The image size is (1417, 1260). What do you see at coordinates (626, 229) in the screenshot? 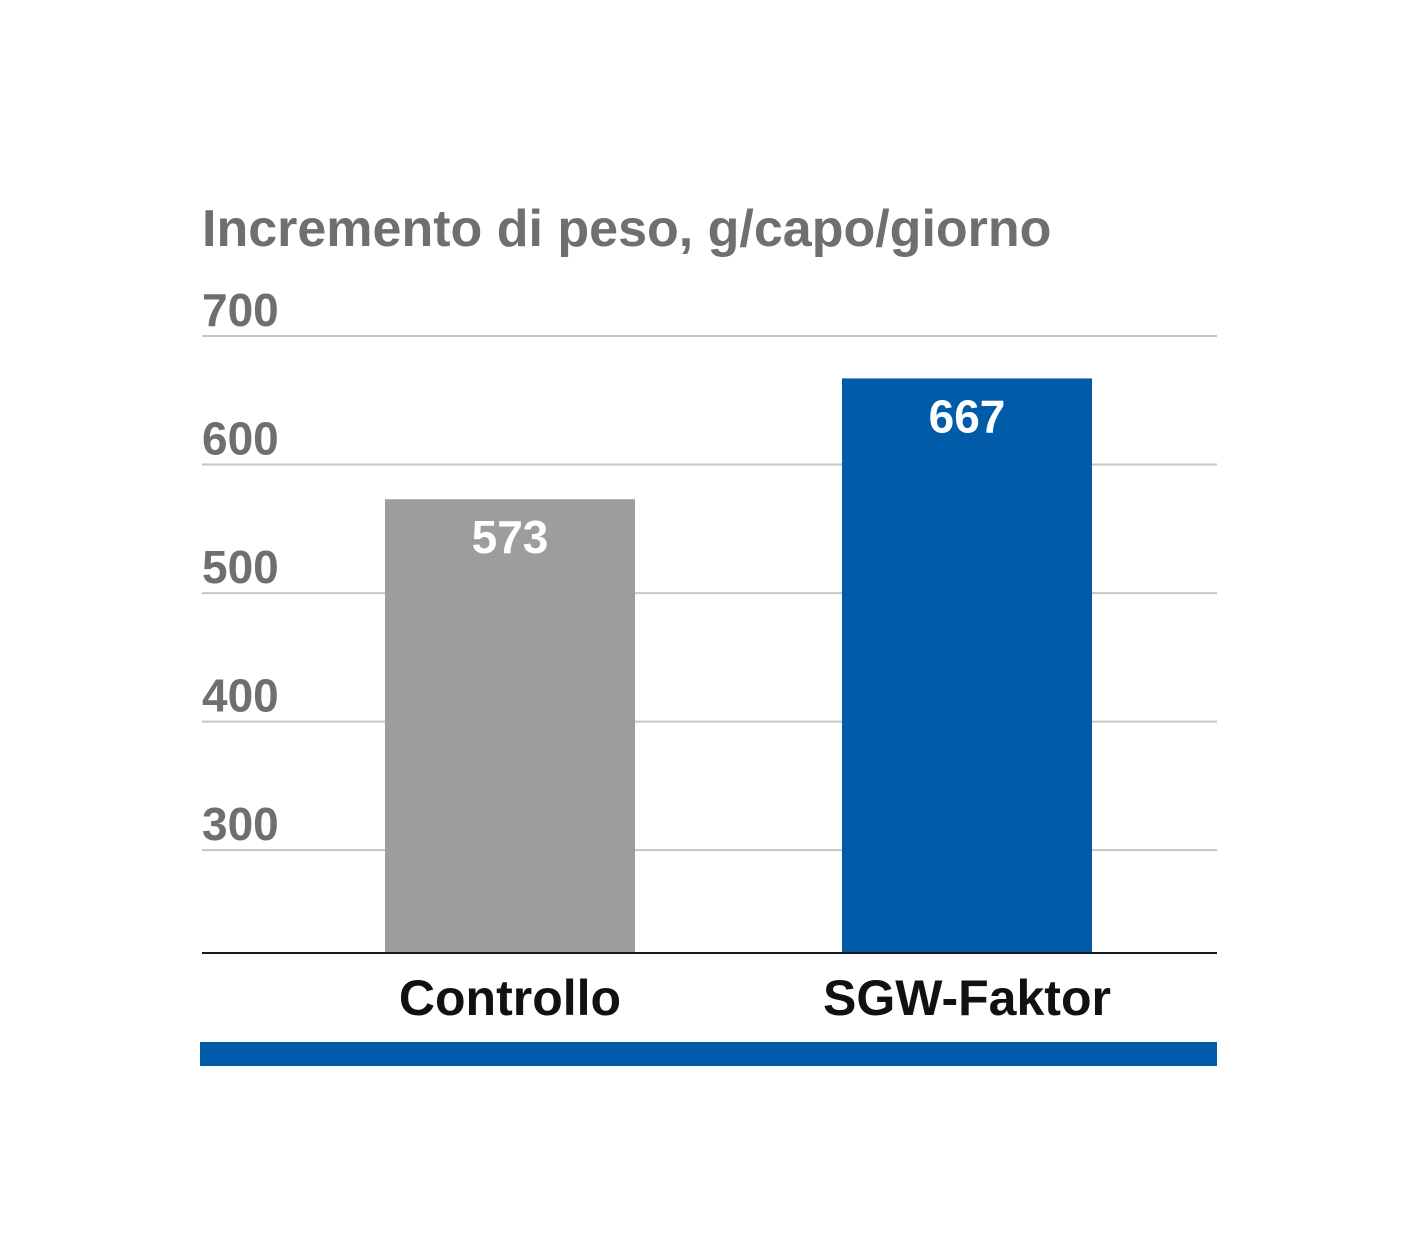
I see `chart-title: Incremento di peso, g/capo/giorno` at bounding box center [626, 229].